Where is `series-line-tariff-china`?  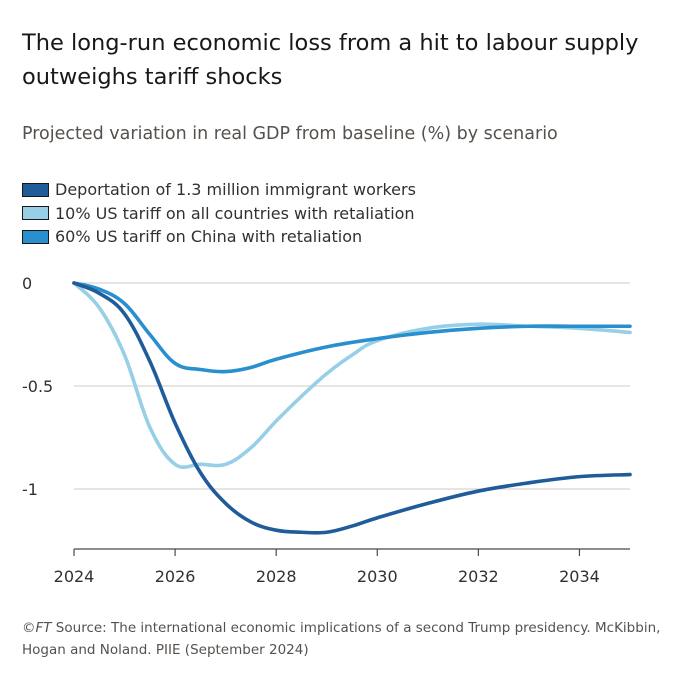 series-line-tariff-china is located at coordinates (352, 327).